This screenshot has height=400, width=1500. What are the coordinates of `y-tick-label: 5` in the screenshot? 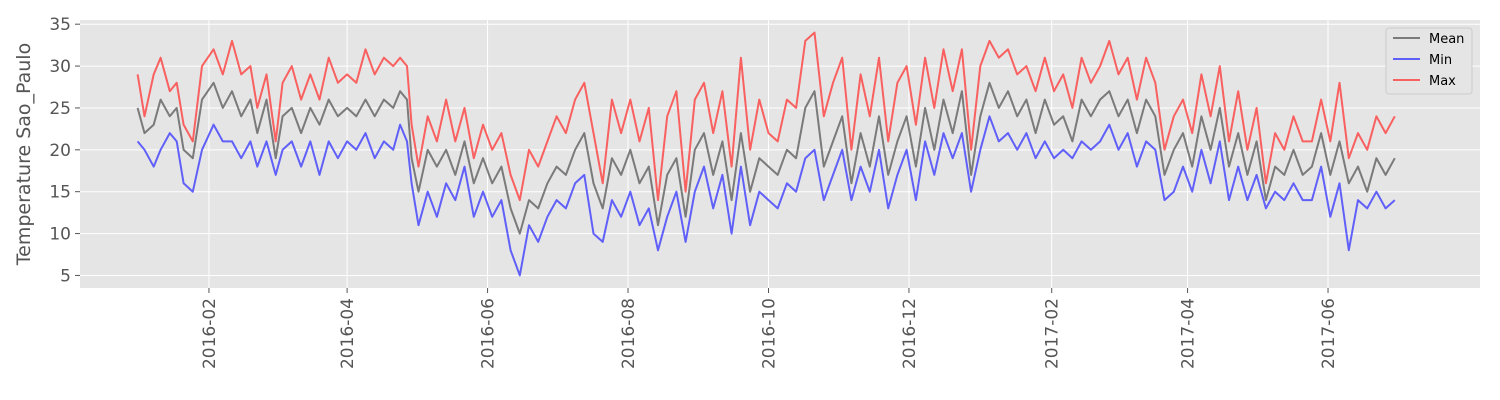 It's located at (65, 276).